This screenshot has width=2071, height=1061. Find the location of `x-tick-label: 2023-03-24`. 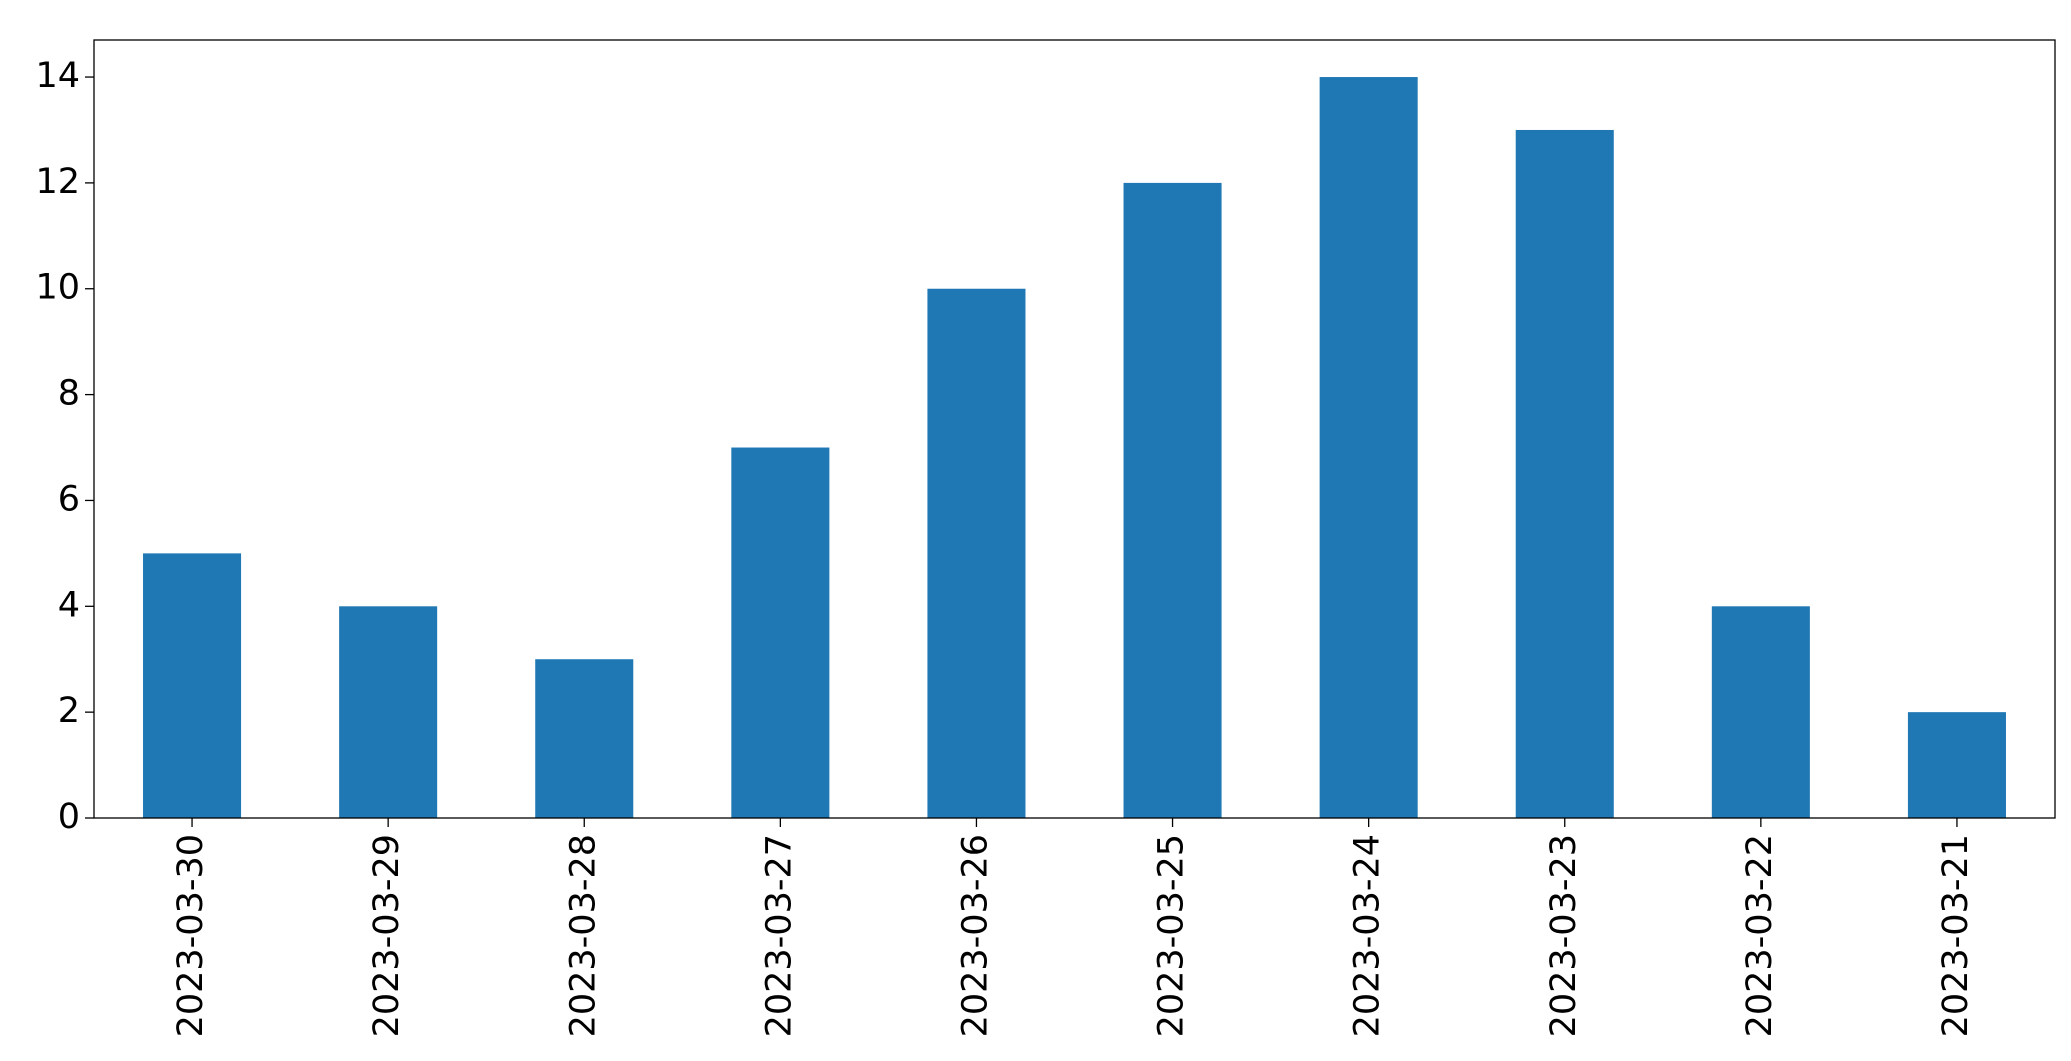

x-tick-label: 2023-03-24 is located at coordinates (1368, 935).